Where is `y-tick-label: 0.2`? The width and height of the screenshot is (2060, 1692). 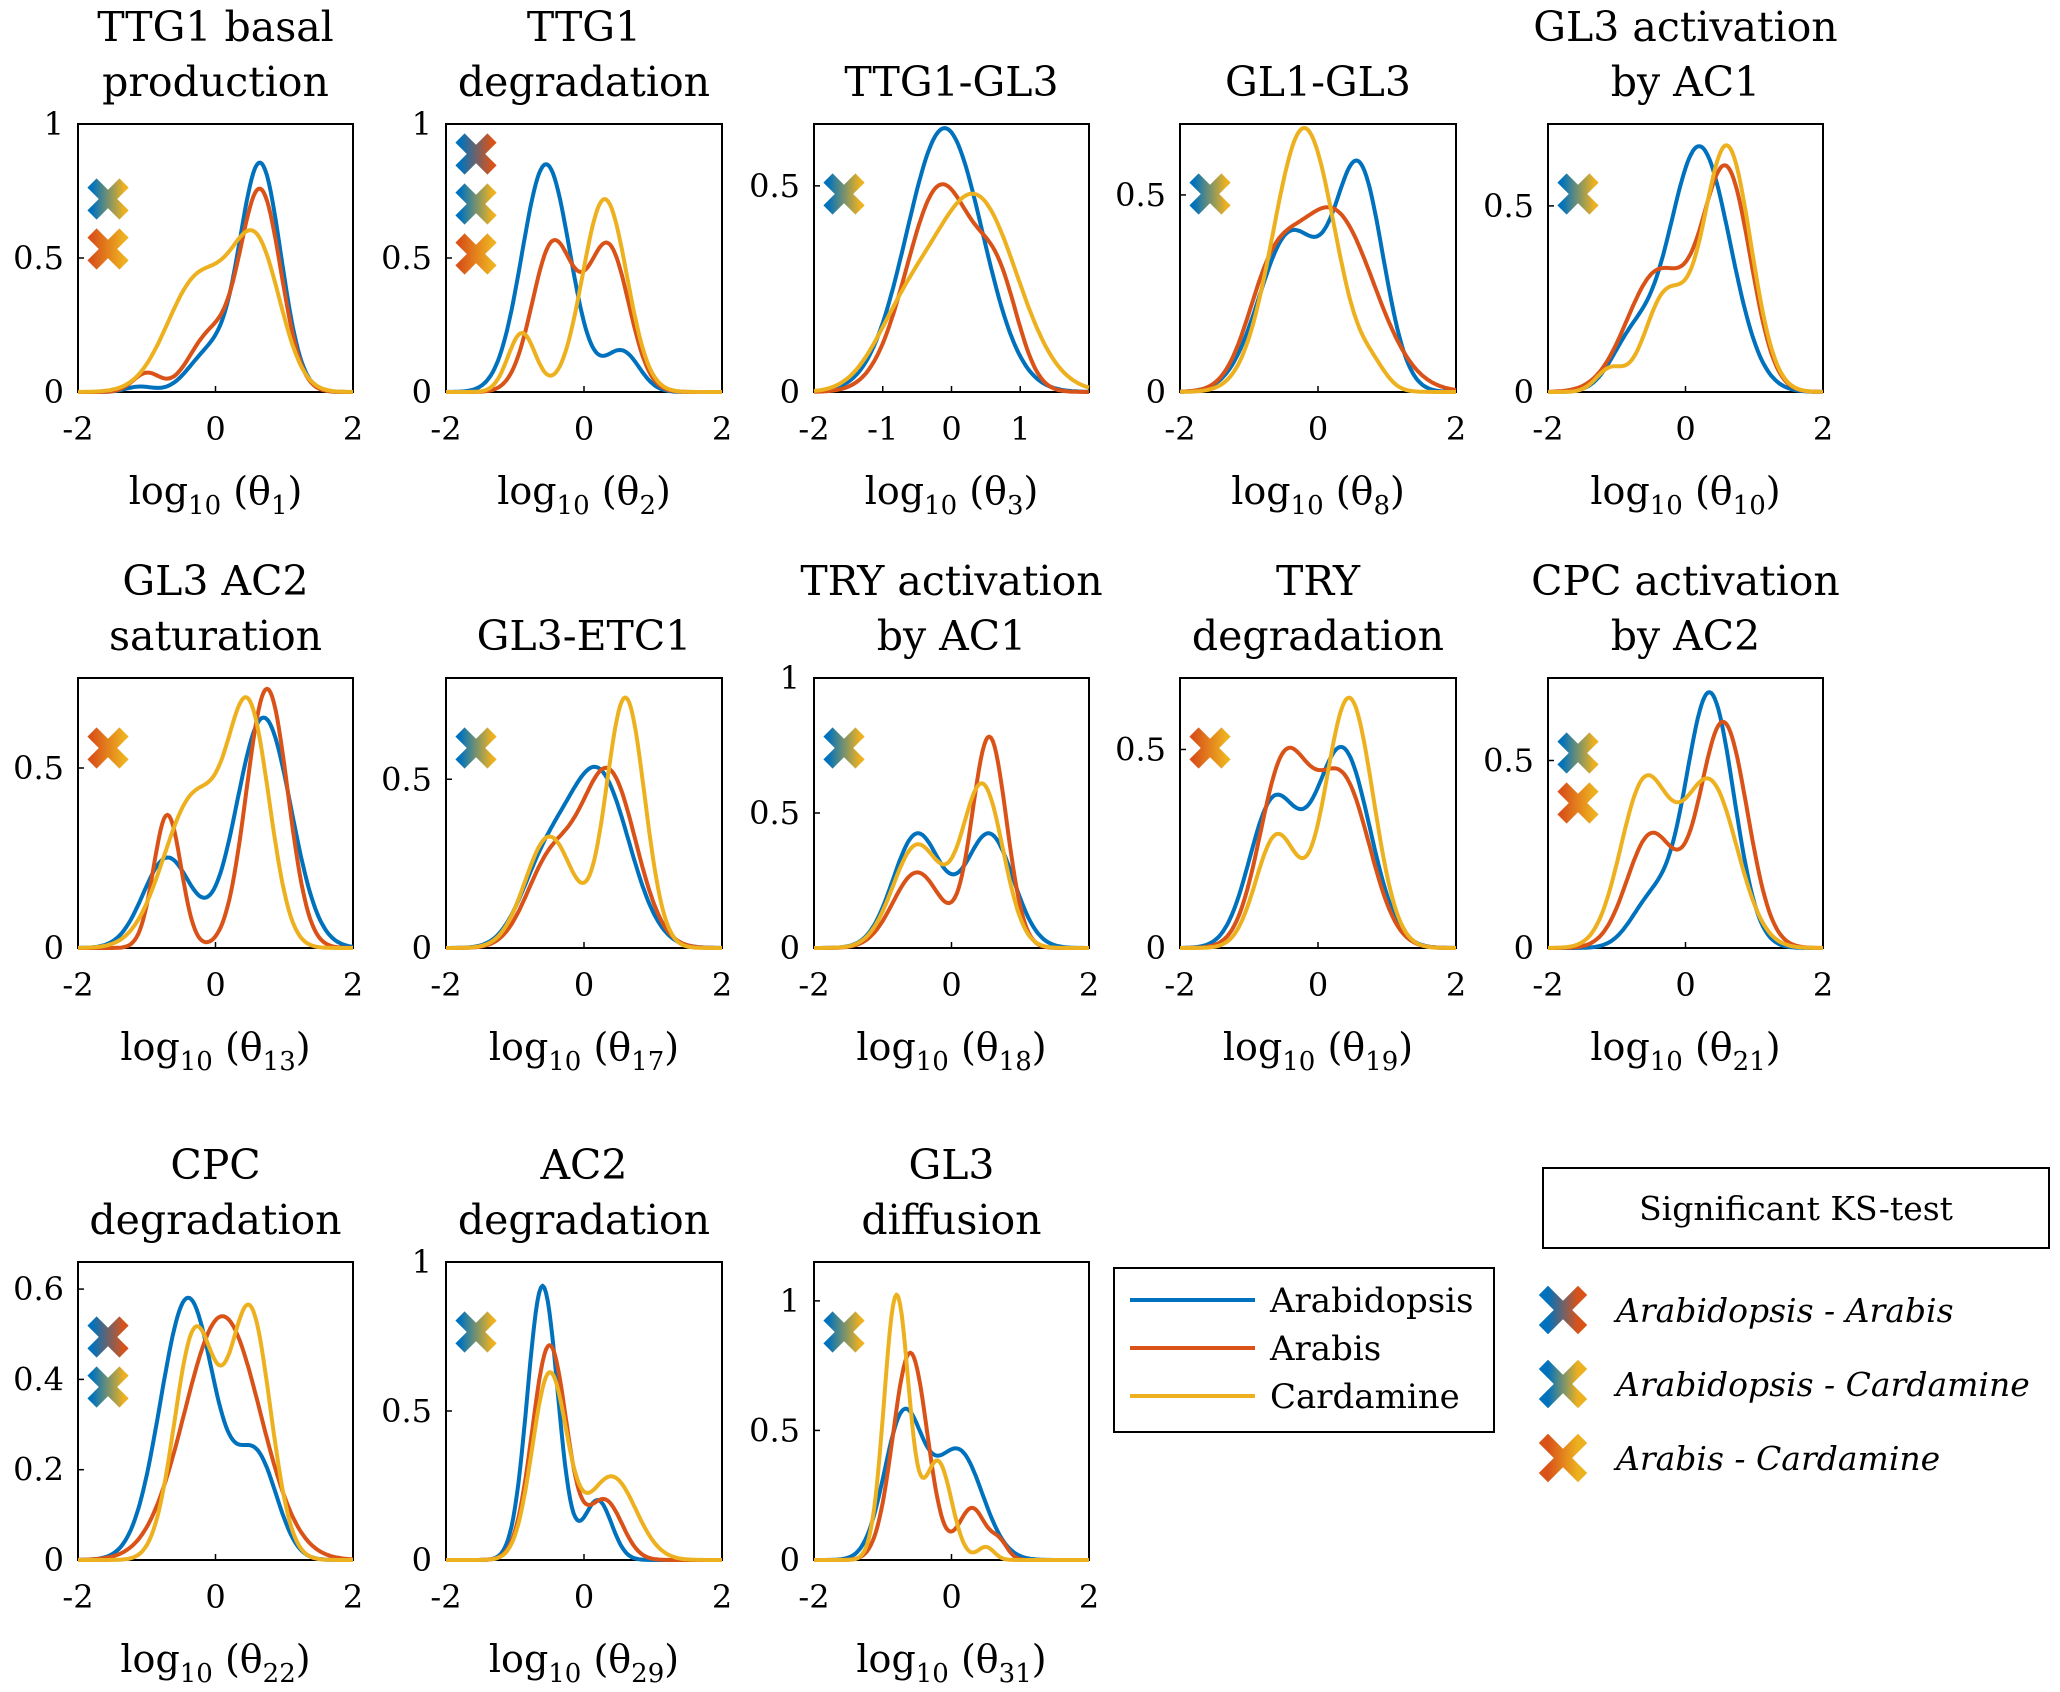 y-tick-label: 0.2 is located at coordinates (38, 1470).